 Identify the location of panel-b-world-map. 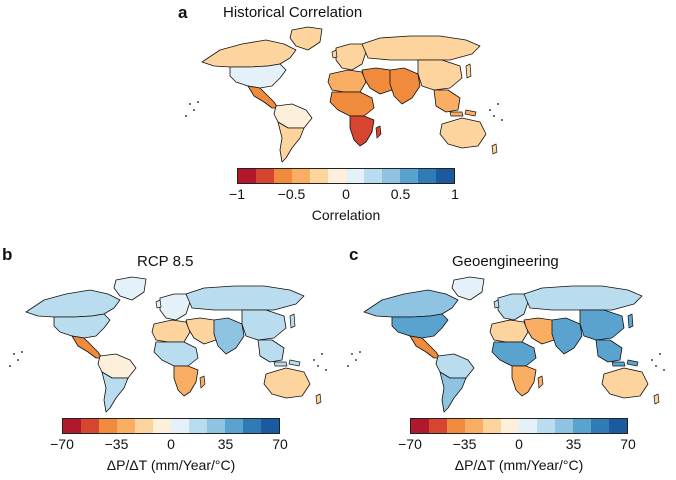
(168, 344).